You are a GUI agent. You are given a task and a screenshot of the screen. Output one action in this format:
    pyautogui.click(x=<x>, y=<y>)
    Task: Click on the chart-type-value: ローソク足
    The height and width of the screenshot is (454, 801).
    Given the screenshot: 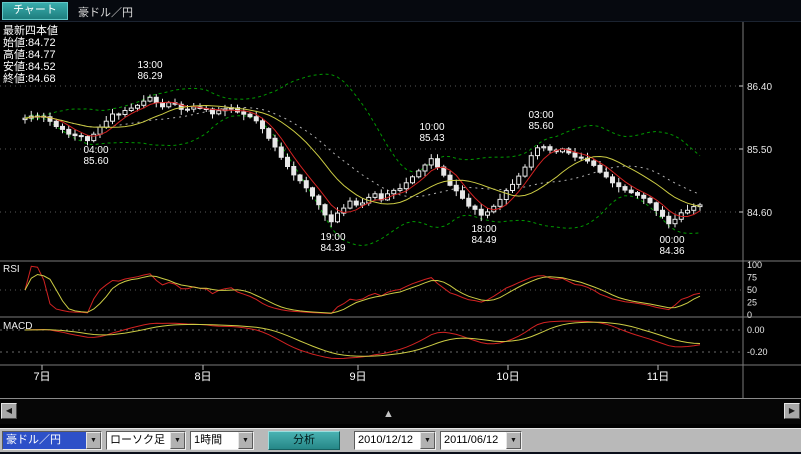 What is the action you would take?
    pyautogui.click(x=138, y=440)
    